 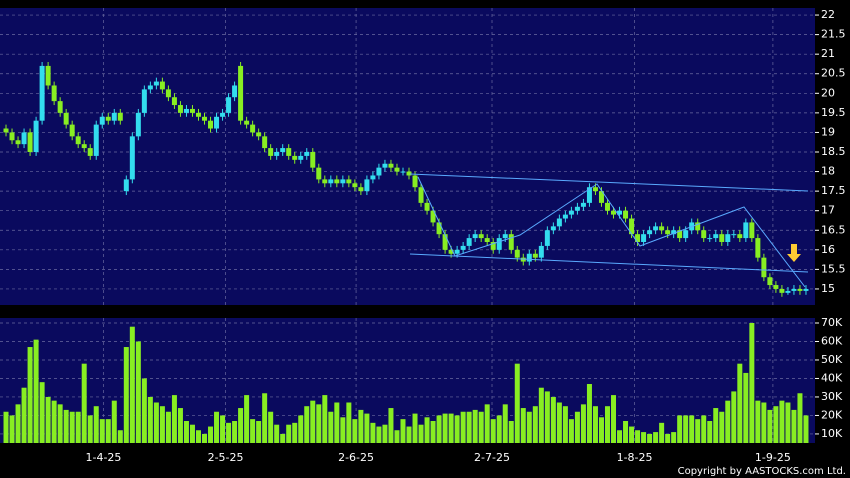 I want to click on y-tick-label: 30K, so click(x=832, y=396).